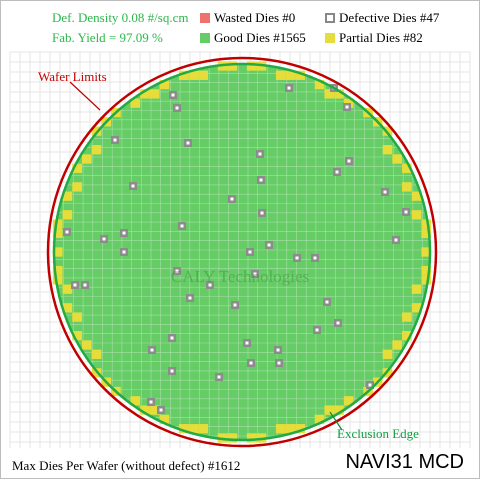  I want to click on wafer-limits-label: Wafer Limits, so click(72, 76).